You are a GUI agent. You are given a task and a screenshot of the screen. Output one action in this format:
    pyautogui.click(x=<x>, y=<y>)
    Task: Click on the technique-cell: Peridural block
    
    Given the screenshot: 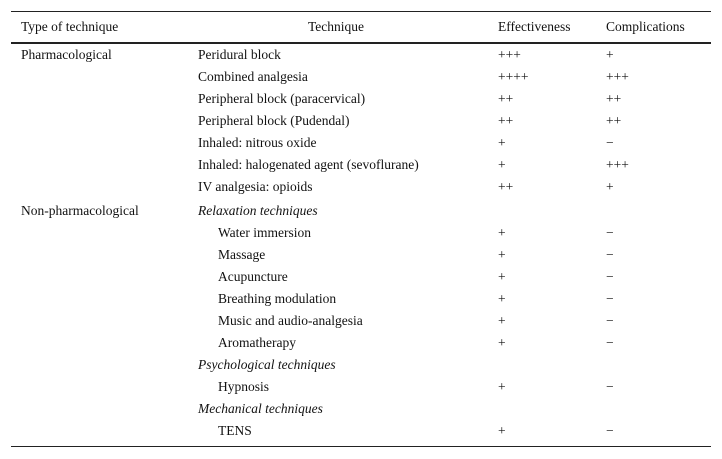 What is the action you would take?
    pyautogui.click(x=239, y=54)
    